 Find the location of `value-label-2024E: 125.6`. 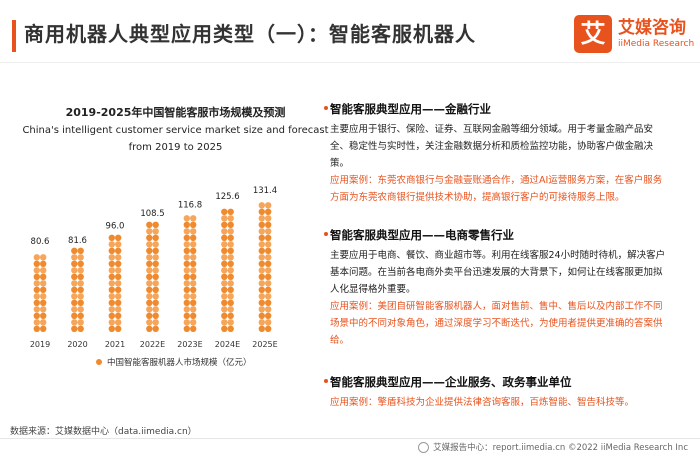

value-label-2024E: 125.6 is located at coordinates (227, 197).